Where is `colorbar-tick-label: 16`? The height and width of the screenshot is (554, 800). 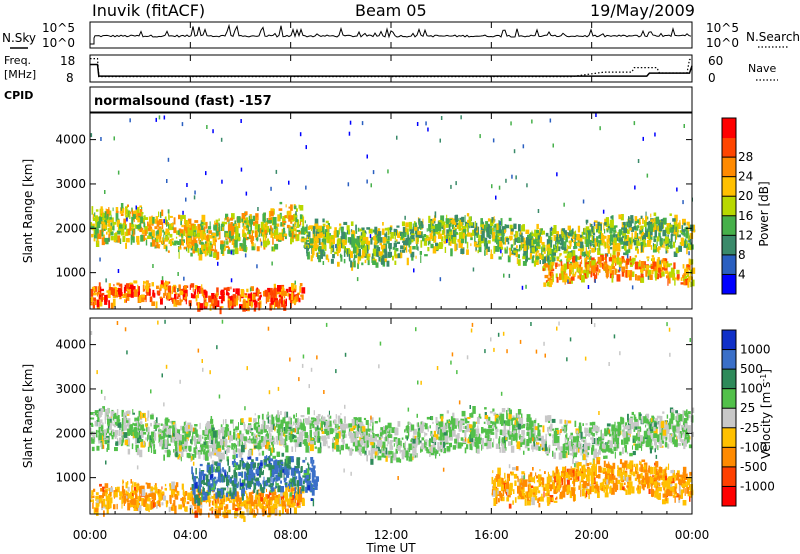
colorbar-tick-label: 16 is located at coordinates (745, 216).